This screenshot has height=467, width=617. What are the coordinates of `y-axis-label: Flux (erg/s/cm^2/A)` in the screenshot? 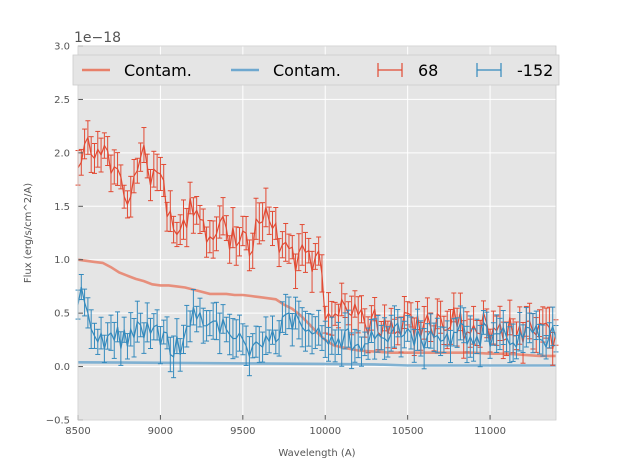 It's located at (28, 233).